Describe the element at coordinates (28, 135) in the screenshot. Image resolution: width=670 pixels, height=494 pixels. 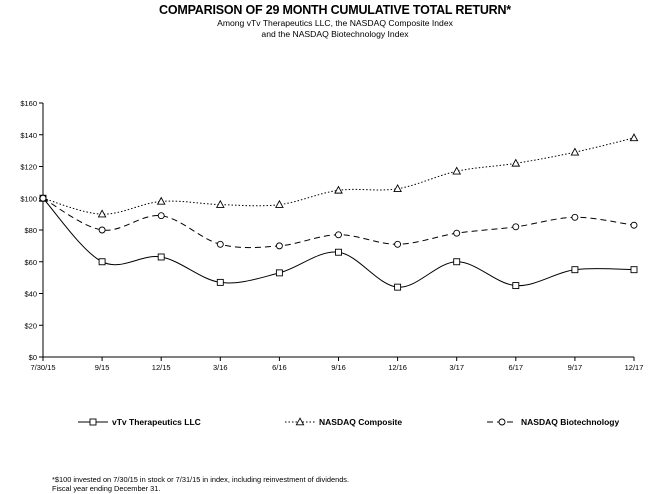
I see `y-tick-label: $140` at that location.